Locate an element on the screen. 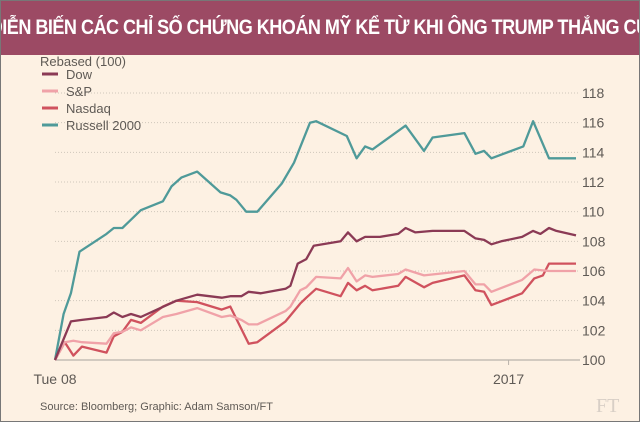 The height and width of the screenshot is (422, 640). y-axis-label: Rebased (100) is located at coordinates (83, 61).